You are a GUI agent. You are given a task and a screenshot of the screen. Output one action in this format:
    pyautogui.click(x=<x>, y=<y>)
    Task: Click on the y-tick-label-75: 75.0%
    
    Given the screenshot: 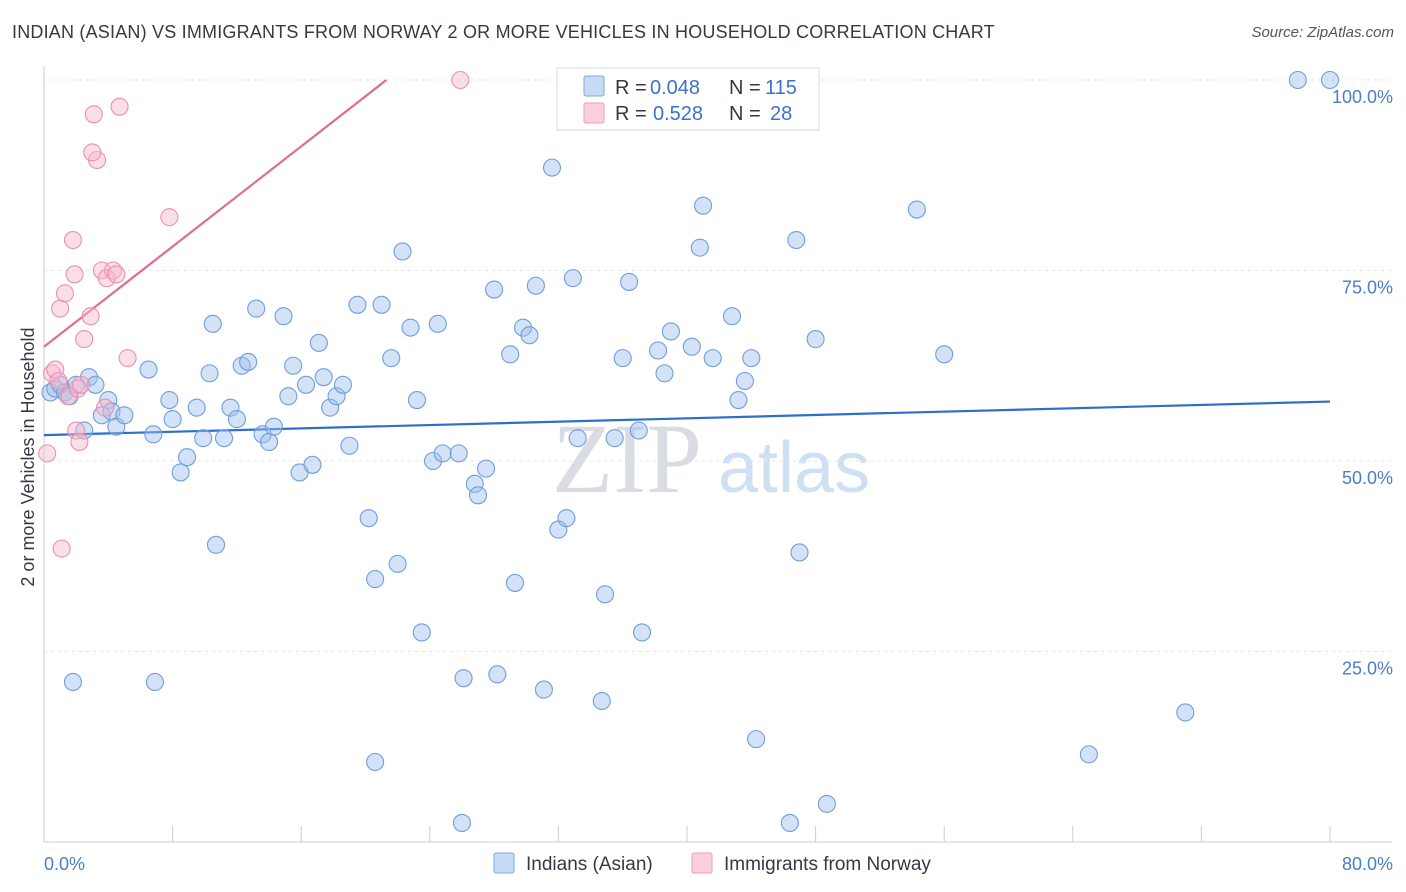 What is the action you would take?
    pyautogui.click(x=1367, y=288)
    